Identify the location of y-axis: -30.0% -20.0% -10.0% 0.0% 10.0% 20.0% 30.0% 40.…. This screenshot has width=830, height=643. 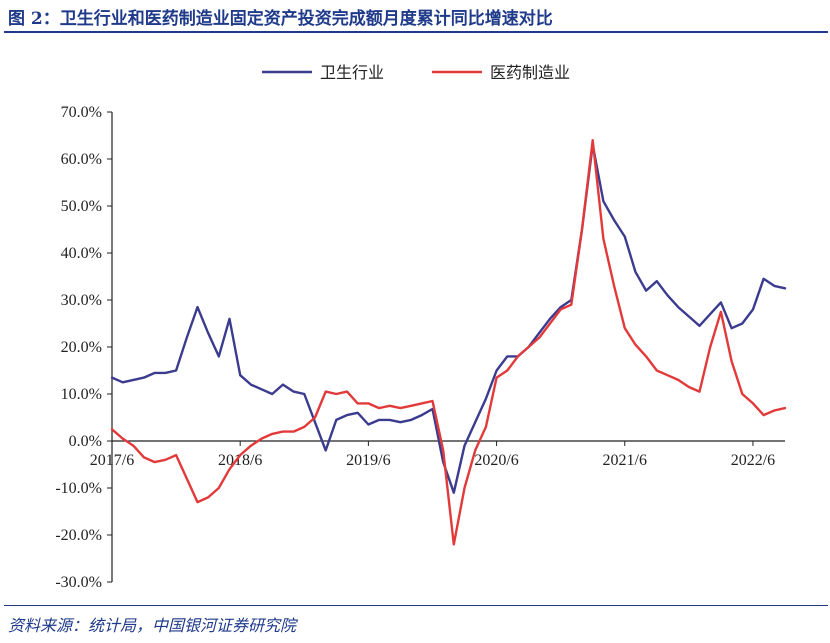
(84, 347).